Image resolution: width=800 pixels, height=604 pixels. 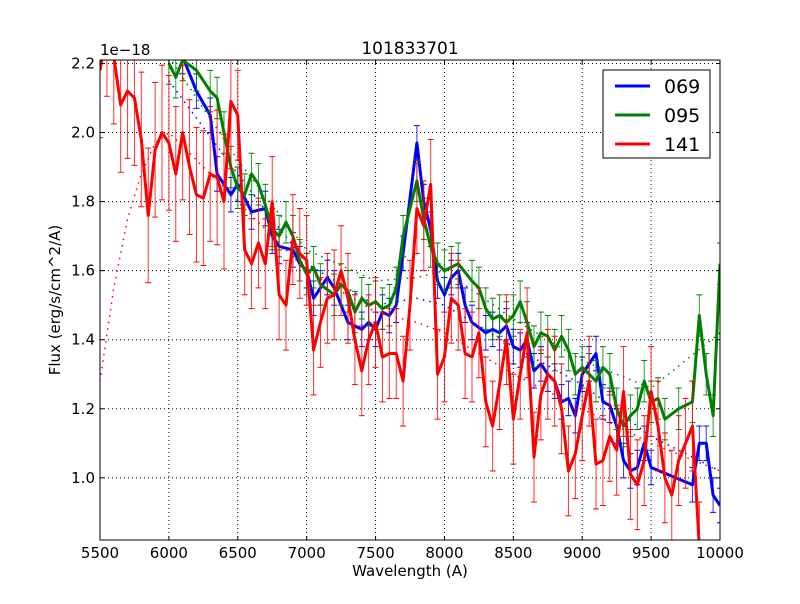 What do you see at coordinates (410, 571) in the screenshot?
I see `x-axis-label: Wavelength (A)` at bounding box center [410, 571].